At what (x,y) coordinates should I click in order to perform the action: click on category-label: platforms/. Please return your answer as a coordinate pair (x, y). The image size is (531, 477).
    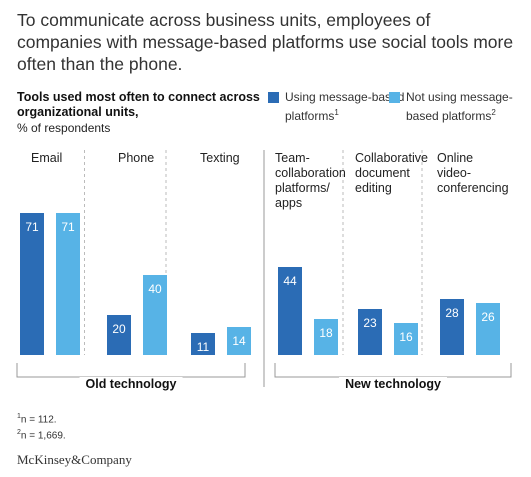
    Looking at the image, I should click on (302, 188).